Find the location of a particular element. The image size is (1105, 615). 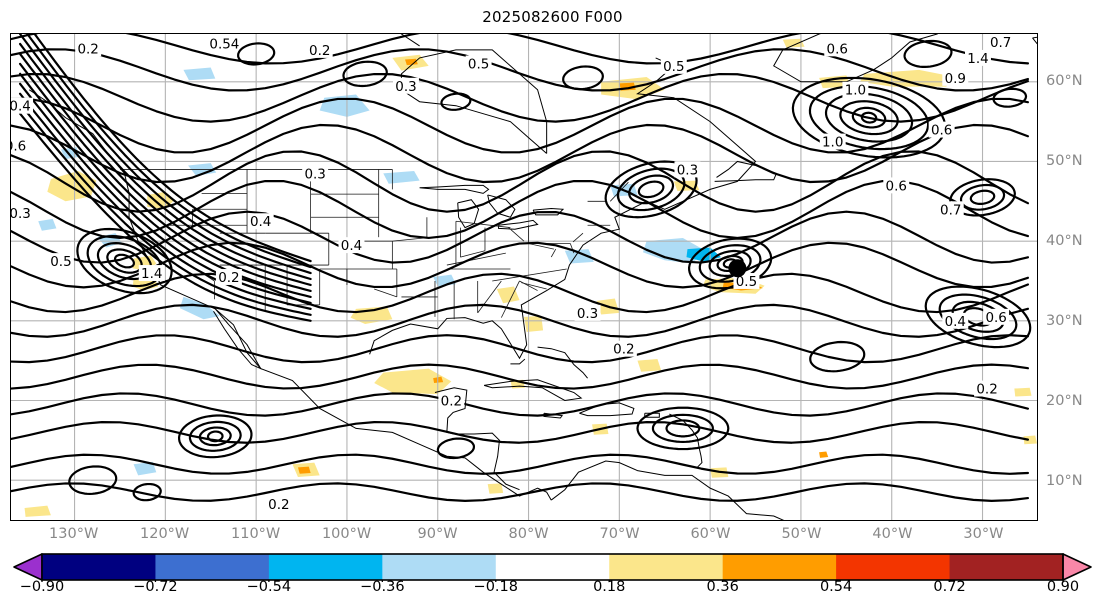

lon-tick-label-60w: 60°W is located at coordinates (710, 534).